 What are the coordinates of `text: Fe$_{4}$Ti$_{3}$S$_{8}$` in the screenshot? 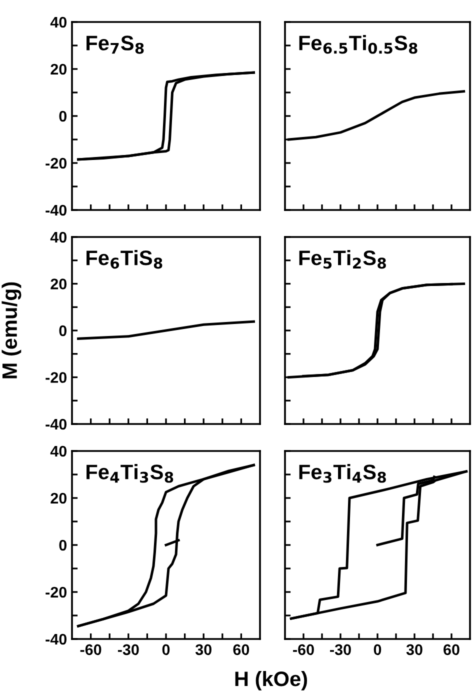 It's located at (130, 473).